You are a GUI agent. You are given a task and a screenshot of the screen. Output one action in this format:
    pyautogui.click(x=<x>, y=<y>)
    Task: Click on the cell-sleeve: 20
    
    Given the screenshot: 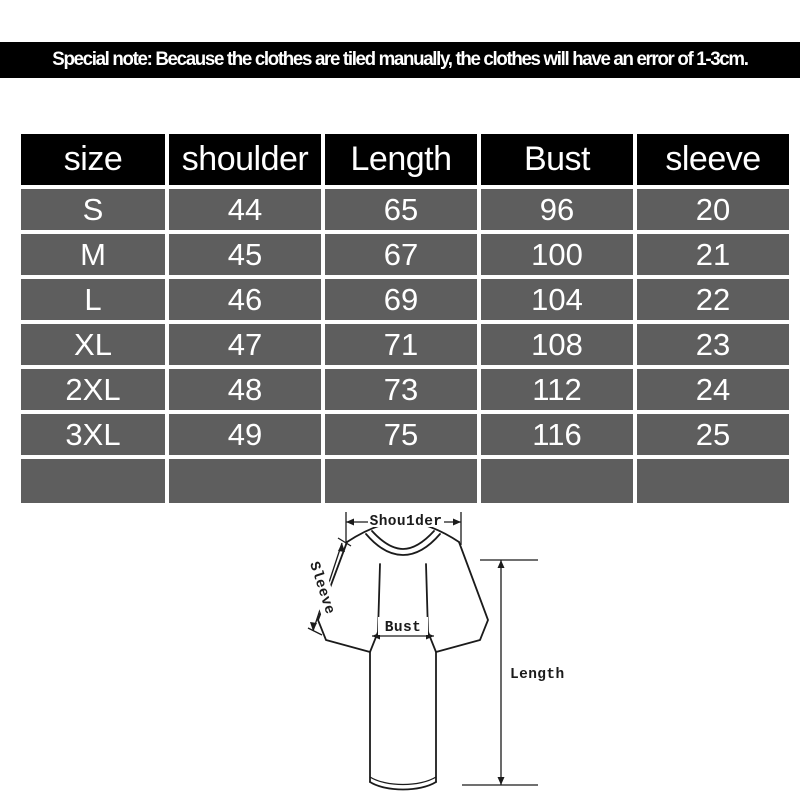 What is the action you would take?
    pyautogui.click(x=713, y=209)
    